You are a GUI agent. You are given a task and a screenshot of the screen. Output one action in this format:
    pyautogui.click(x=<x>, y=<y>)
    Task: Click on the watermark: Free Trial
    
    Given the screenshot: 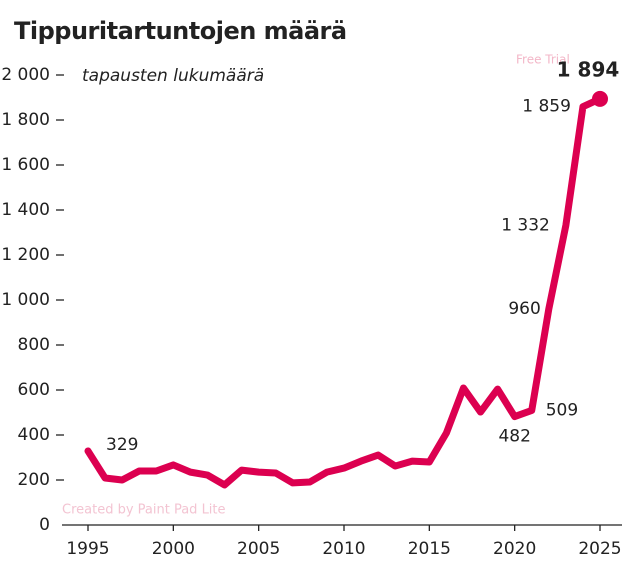 What is the action you would take?
    pyautogui.click(x=543, y=60)
    